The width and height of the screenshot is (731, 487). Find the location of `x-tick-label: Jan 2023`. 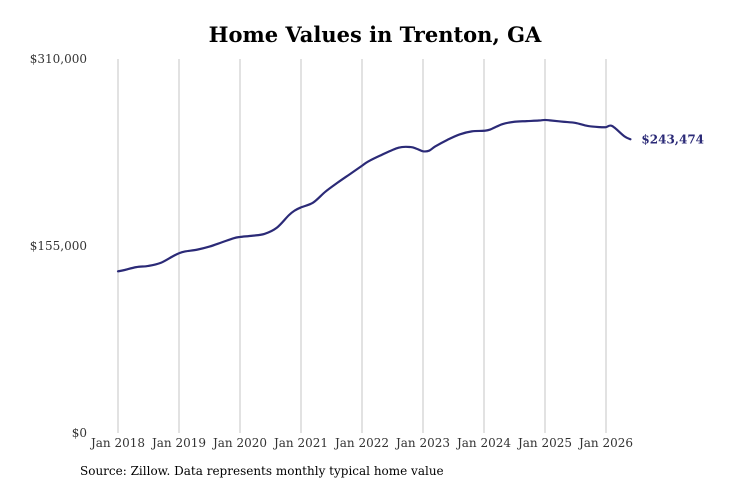

x-tick-label: Jan 2023 is located at coordinates (422, 443).